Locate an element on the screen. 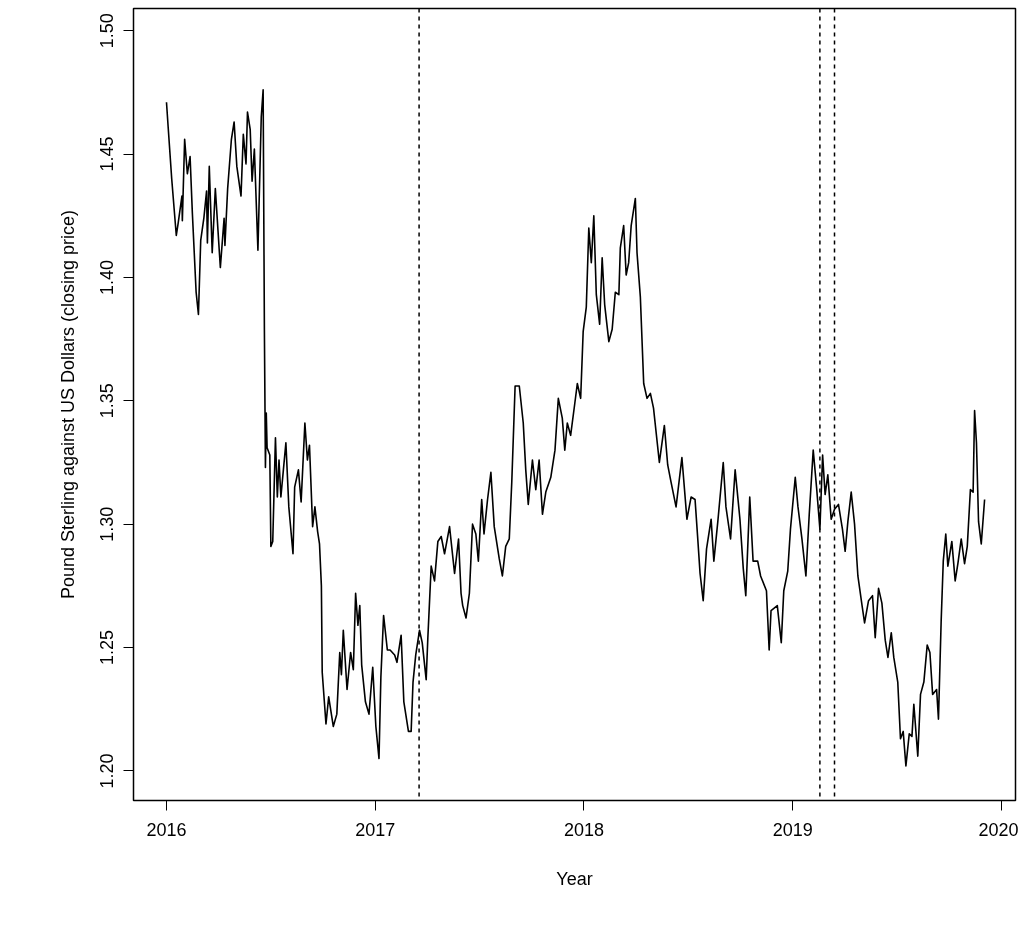 The image size is (1018, 925). y-tick-label: 1.50 is located at coordinates (107, 31).